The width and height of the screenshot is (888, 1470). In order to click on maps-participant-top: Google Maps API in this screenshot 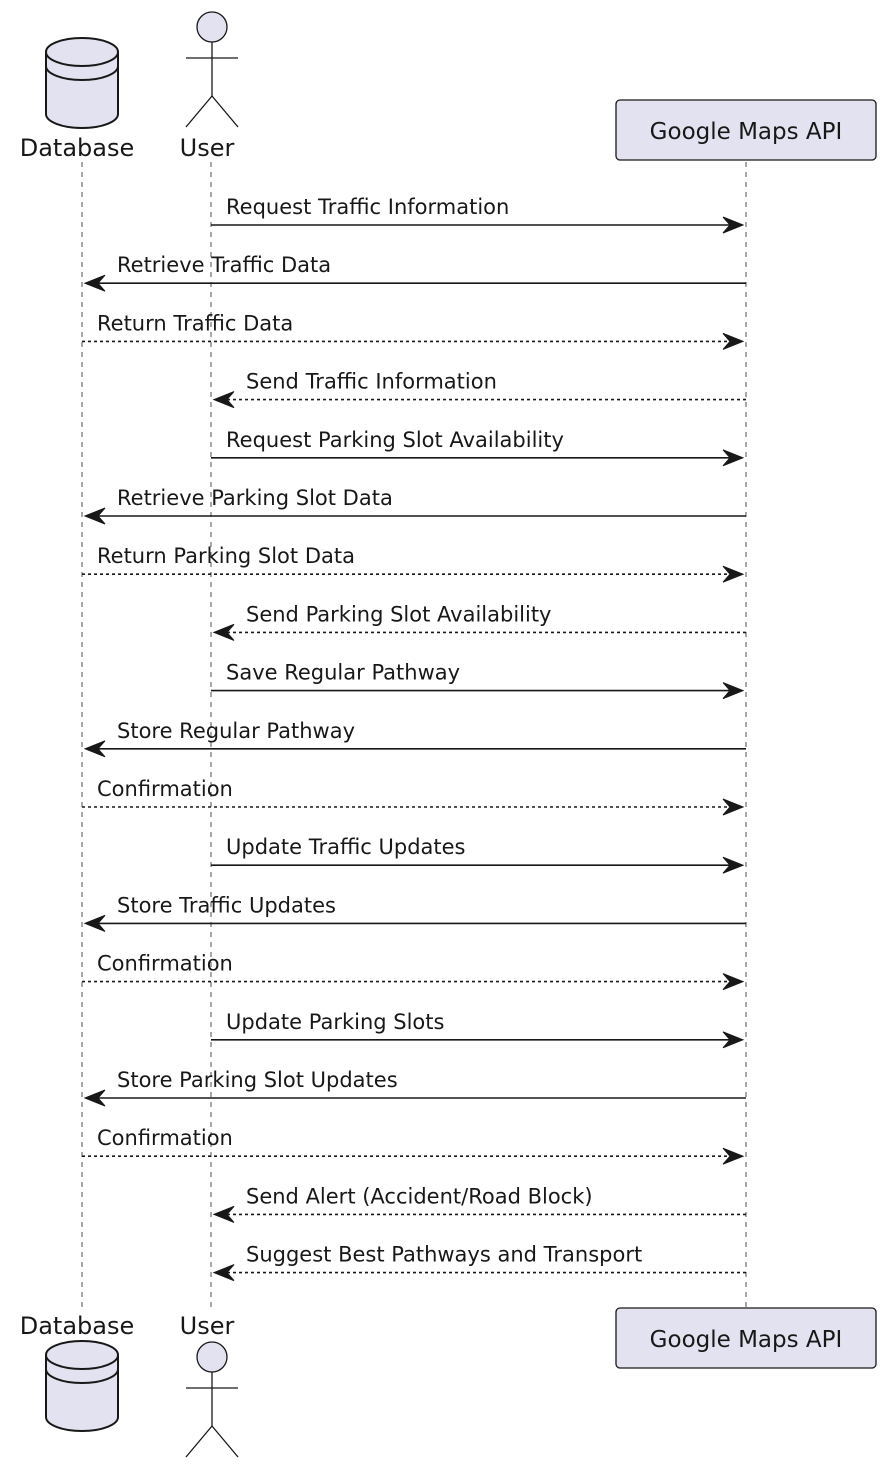, I will do `click(746, 130)`.